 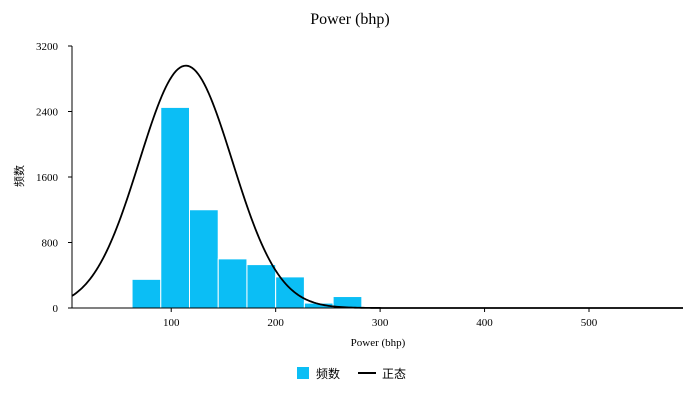 I want to click on legend-label-normal: 正态, so click(x=394, y=374).